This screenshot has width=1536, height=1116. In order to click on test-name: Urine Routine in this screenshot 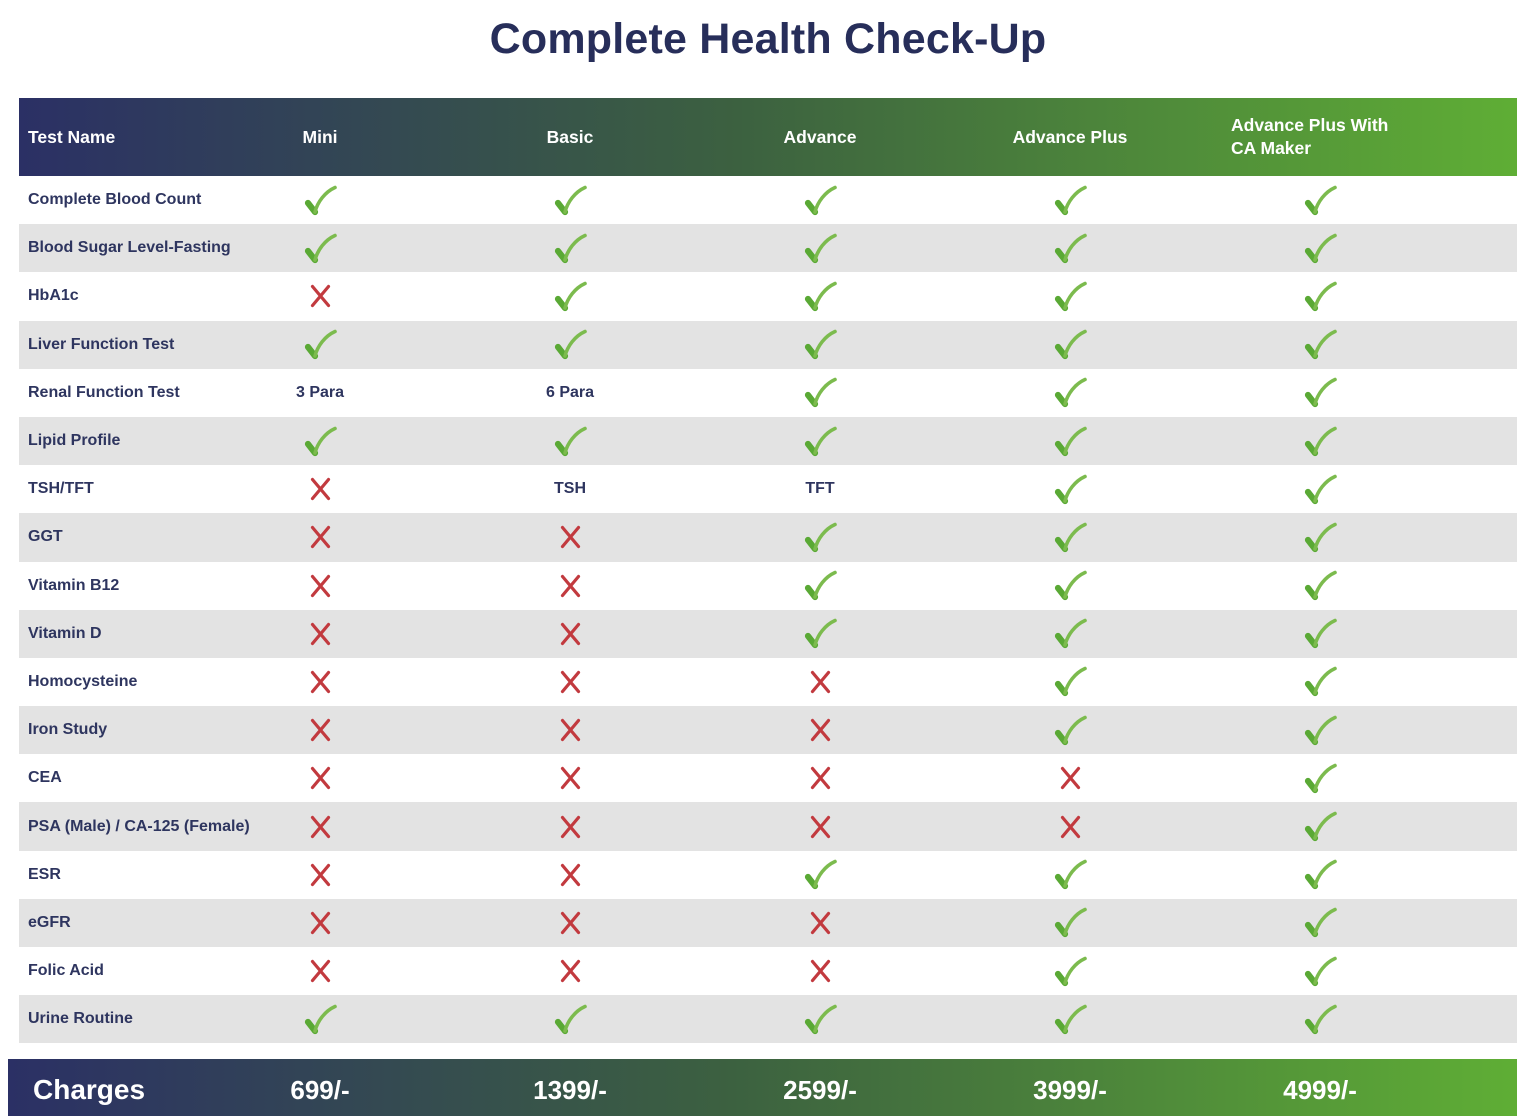, I will do `click(80, 1019)`.